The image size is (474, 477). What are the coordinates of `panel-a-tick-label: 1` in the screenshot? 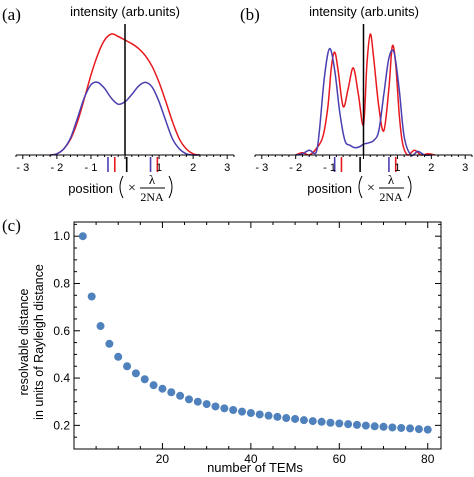 It's located at (159, 168).